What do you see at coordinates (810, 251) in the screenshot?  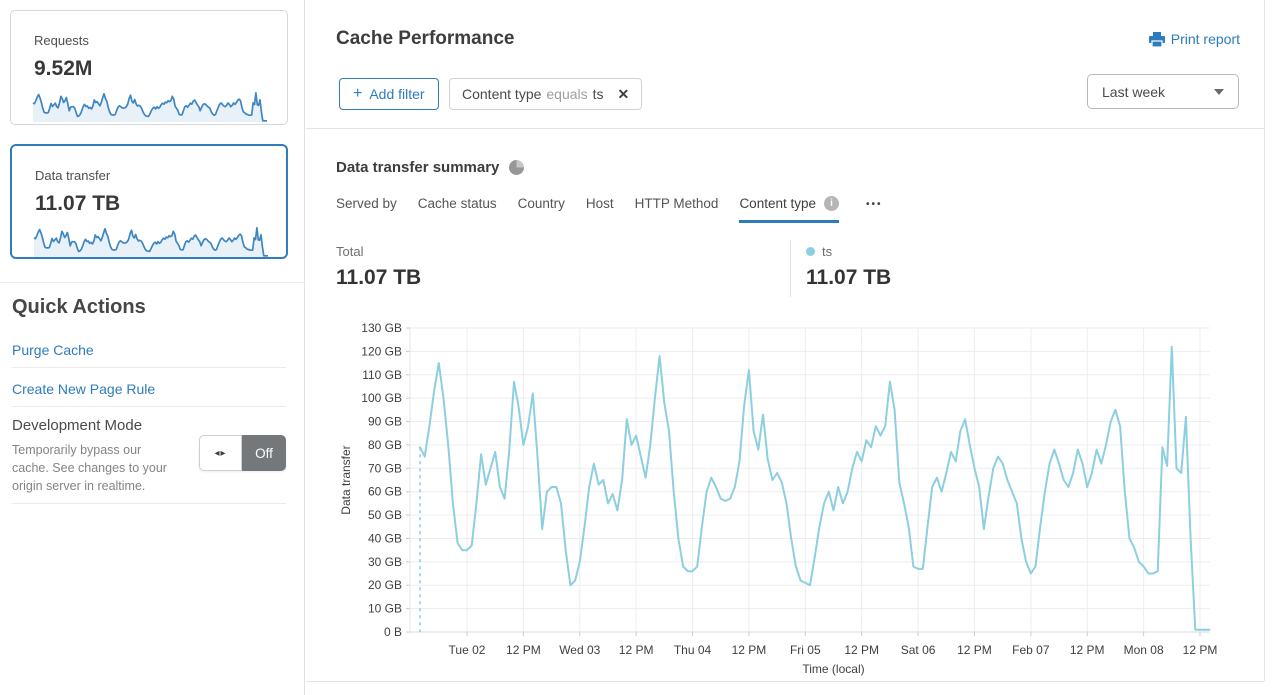 I see `legend-dot` at bounding box center [810, 251].